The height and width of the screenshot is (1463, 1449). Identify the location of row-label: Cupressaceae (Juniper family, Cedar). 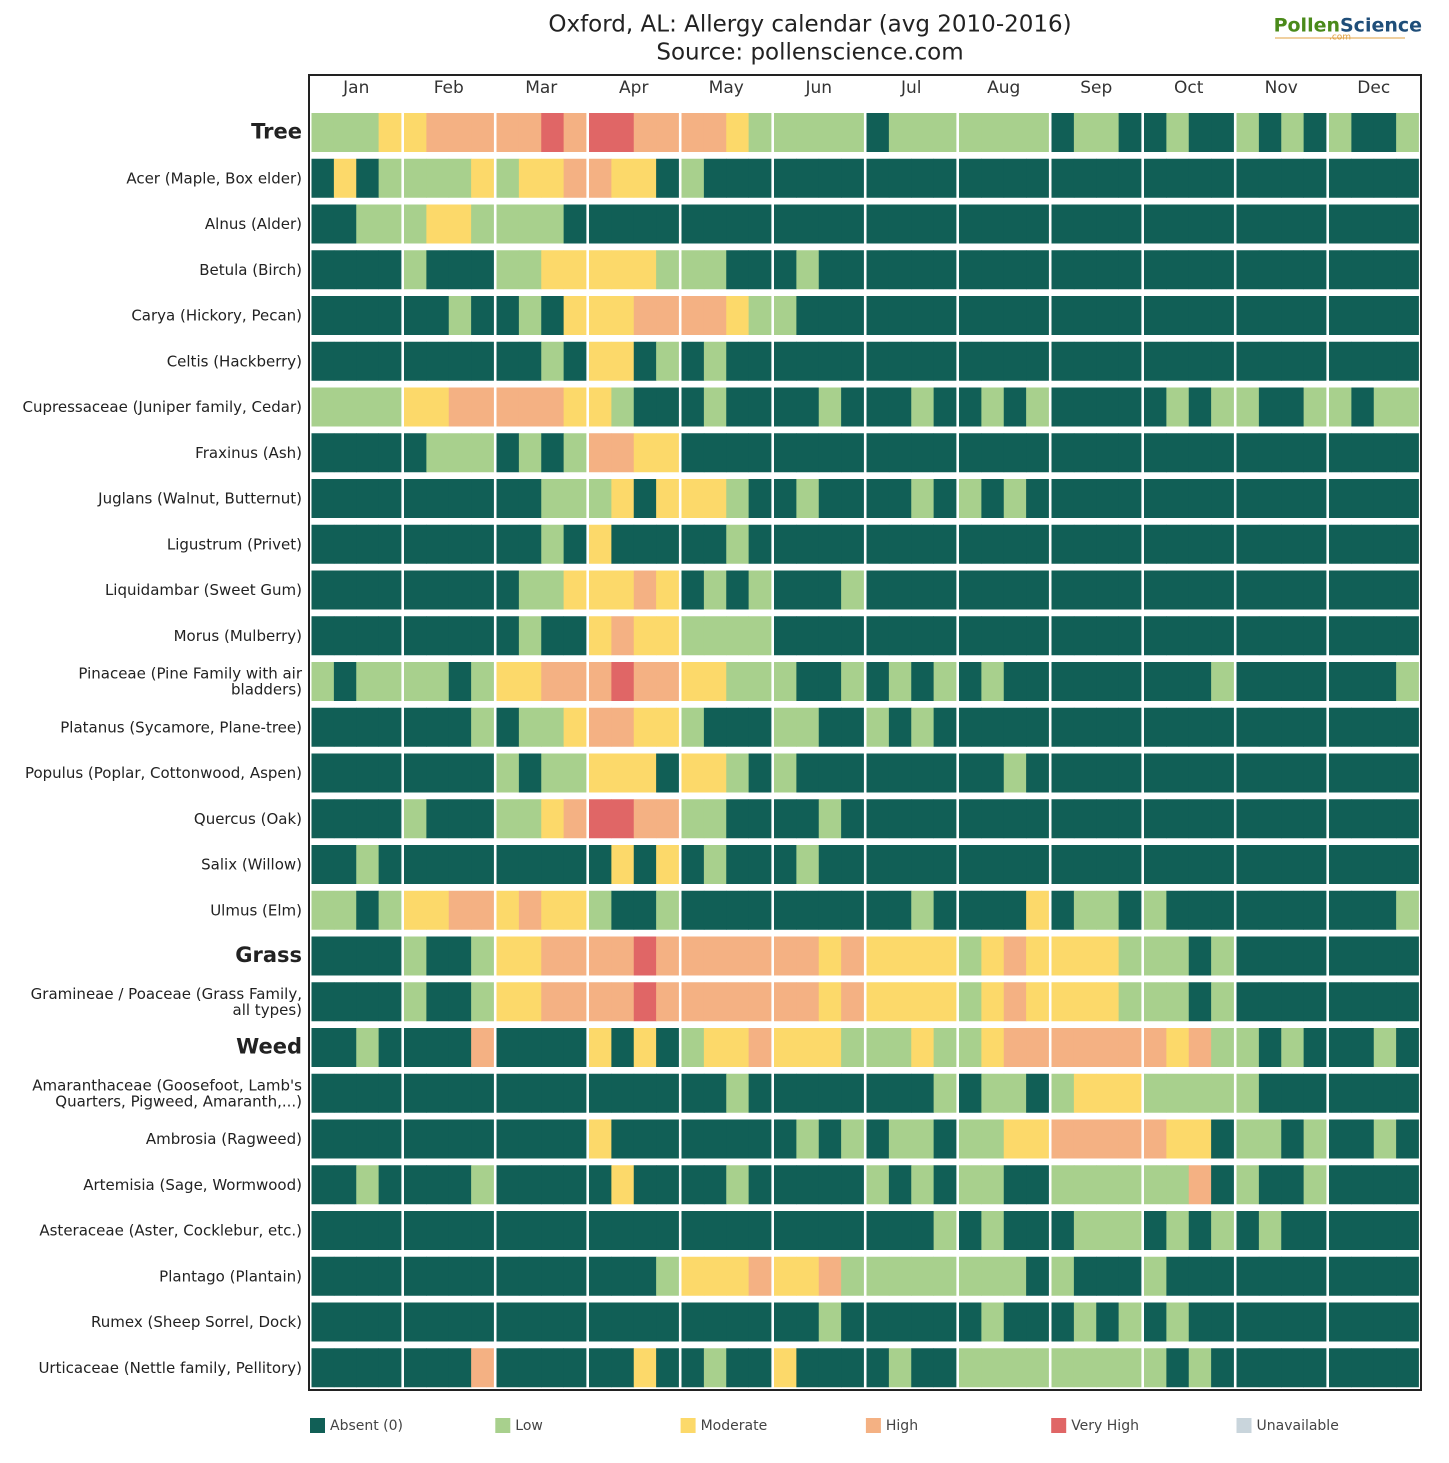
(162, 407).